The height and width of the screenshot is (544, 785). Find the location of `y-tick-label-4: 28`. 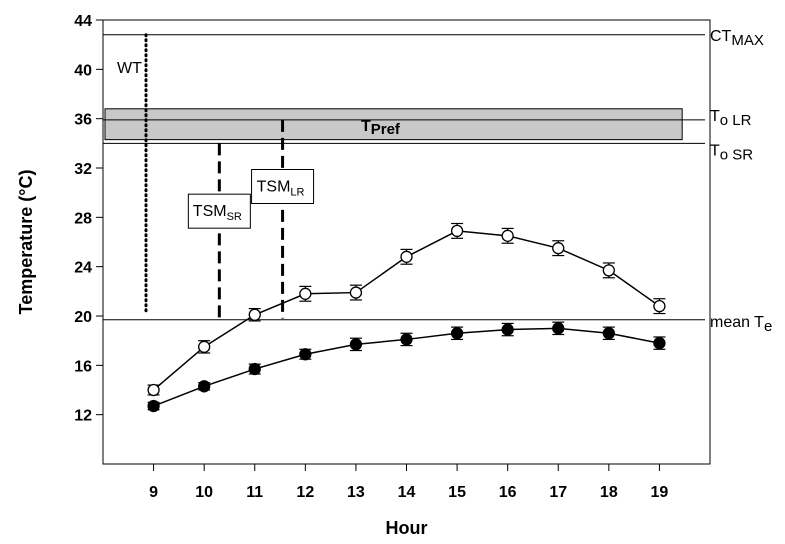

y-tick-label-4: 28 is located at coordinates (83, 218).